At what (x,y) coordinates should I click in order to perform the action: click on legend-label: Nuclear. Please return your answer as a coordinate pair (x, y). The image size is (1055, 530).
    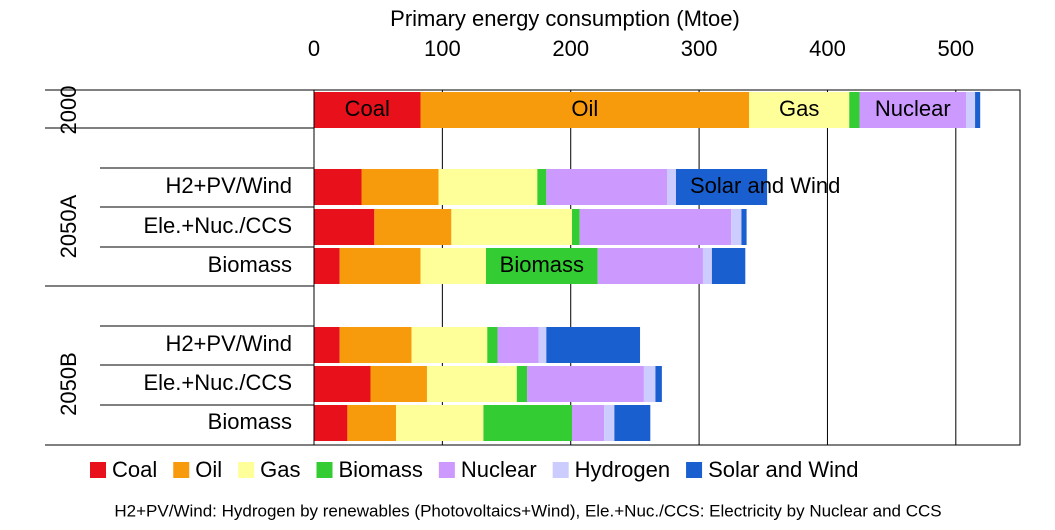
    Looking at the image, I should click on (499, 469).